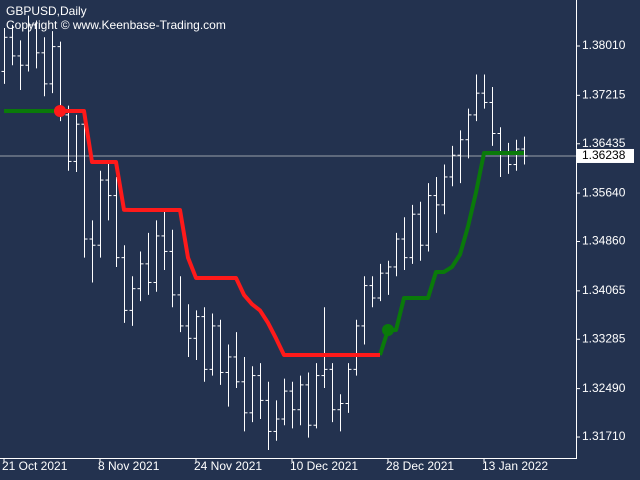 The height and width of the screenshot is (480, 640). I want to click on current-price-label: 1.36238, so click(604, 155).